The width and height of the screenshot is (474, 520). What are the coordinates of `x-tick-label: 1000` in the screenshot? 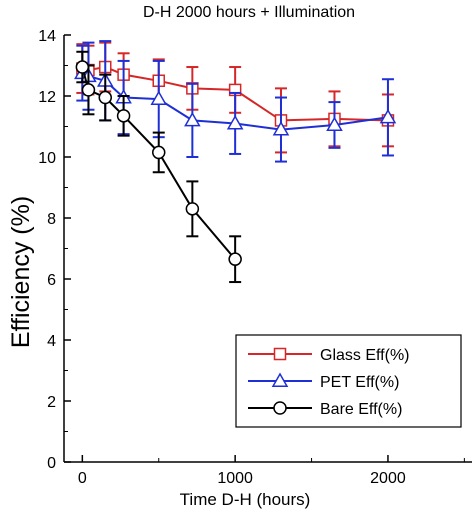 It's located at (235, 478).